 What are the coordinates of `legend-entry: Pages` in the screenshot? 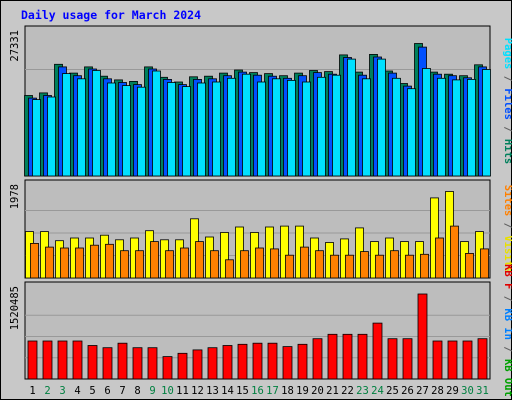 It's located at (507, 54).